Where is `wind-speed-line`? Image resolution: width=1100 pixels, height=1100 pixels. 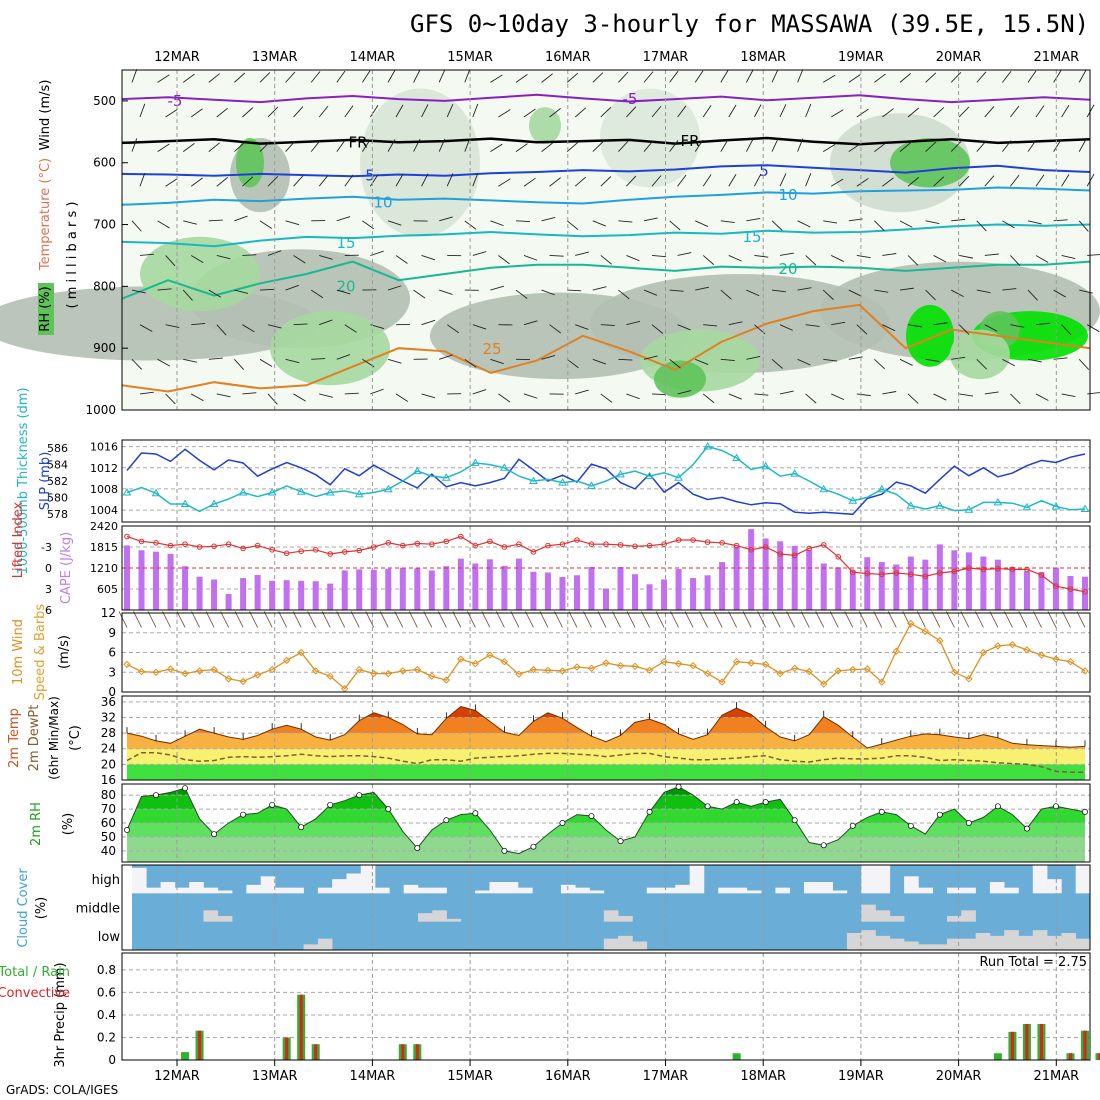 wind-speed-line is located at coordinates (606, 656).